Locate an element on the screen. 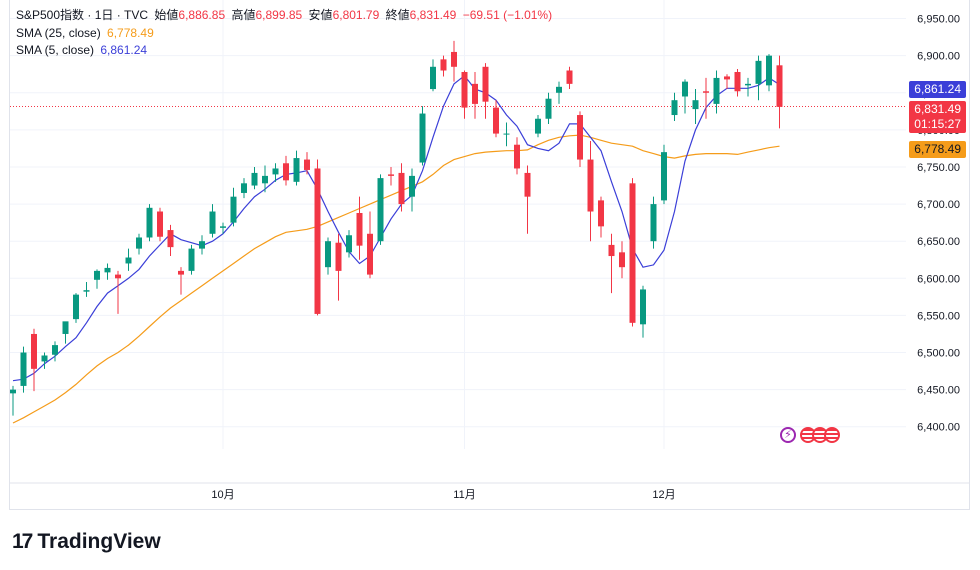  legend-open-value: 6,886.85 is located at coordinates (202, 15).